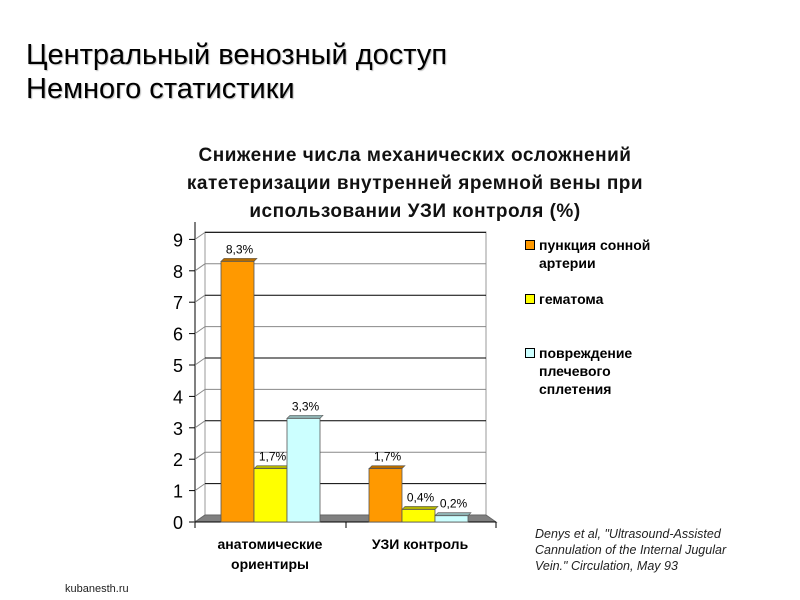 This screenshot has height=600, width=800. Describe the element at coordinates (575, 389) in the screenshot. I see `legend-label: сплетения` at that location.